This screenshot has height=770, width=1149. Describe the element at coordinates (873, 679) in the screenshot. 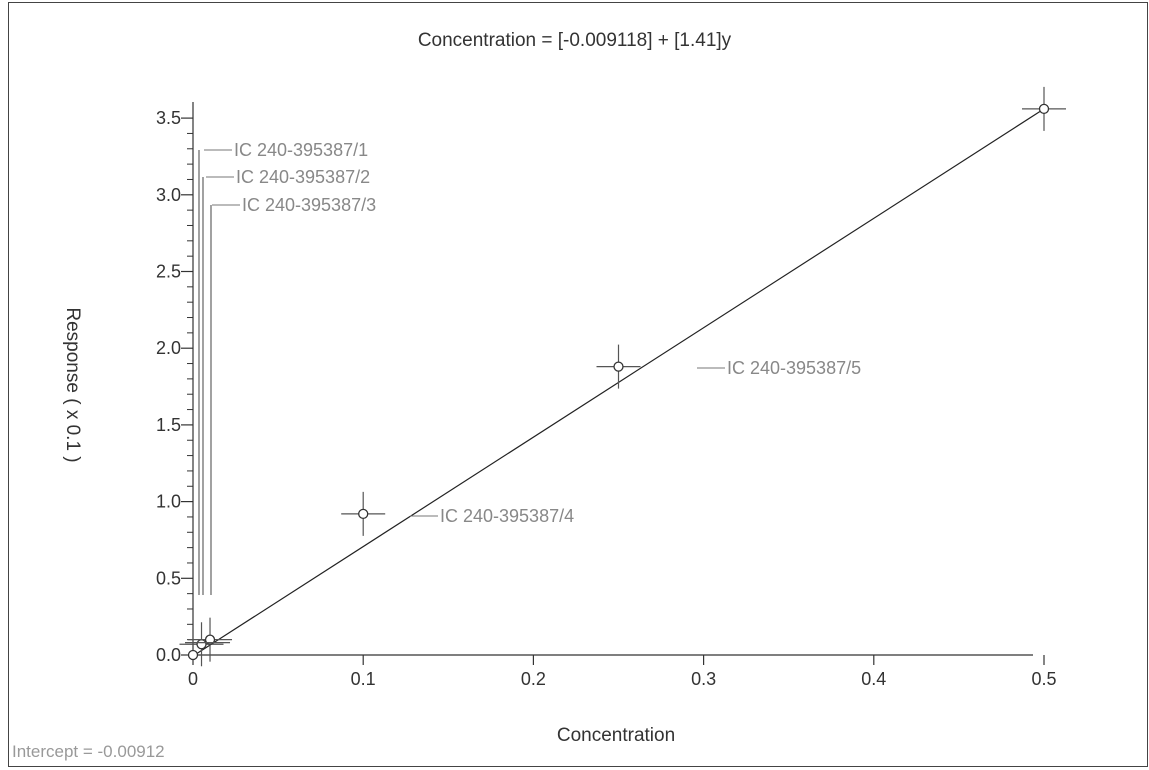

I see `x-tick-label: 0.4` at that location.